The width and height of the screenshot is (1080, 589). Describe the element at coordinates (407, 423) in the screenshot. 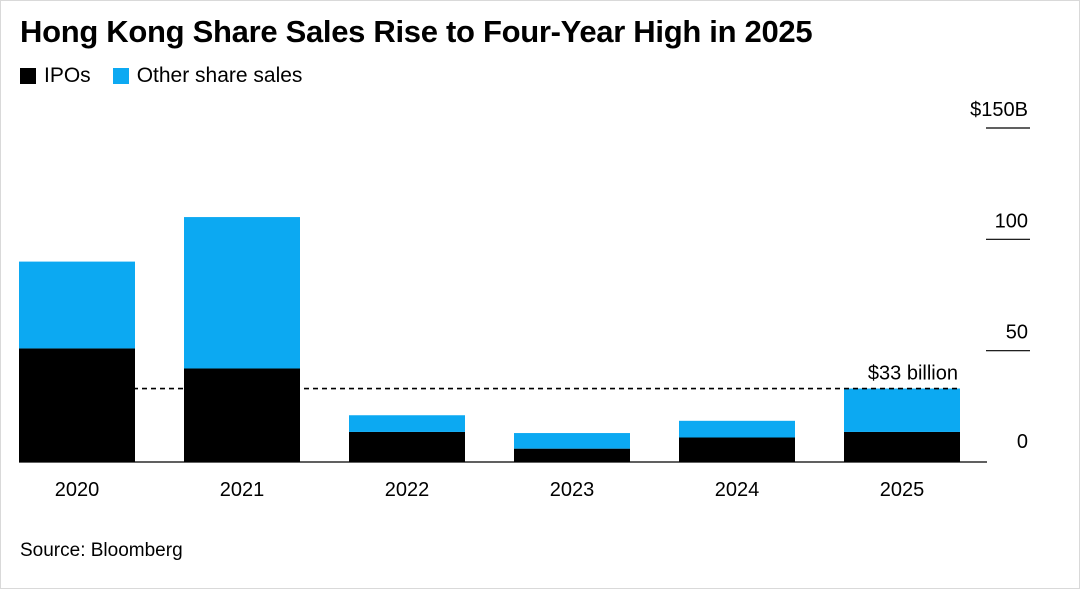

I see `bar-2022-other` at that location.